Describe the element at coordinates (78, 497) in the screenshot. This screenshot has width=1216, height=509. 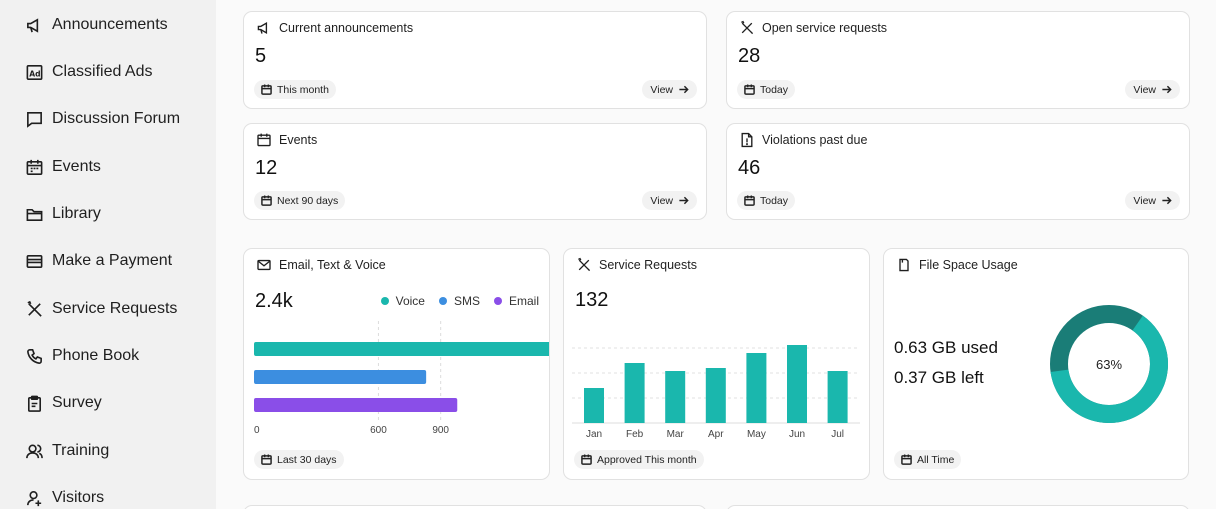
I see `sidebar-item-label: Visitors` at that location.